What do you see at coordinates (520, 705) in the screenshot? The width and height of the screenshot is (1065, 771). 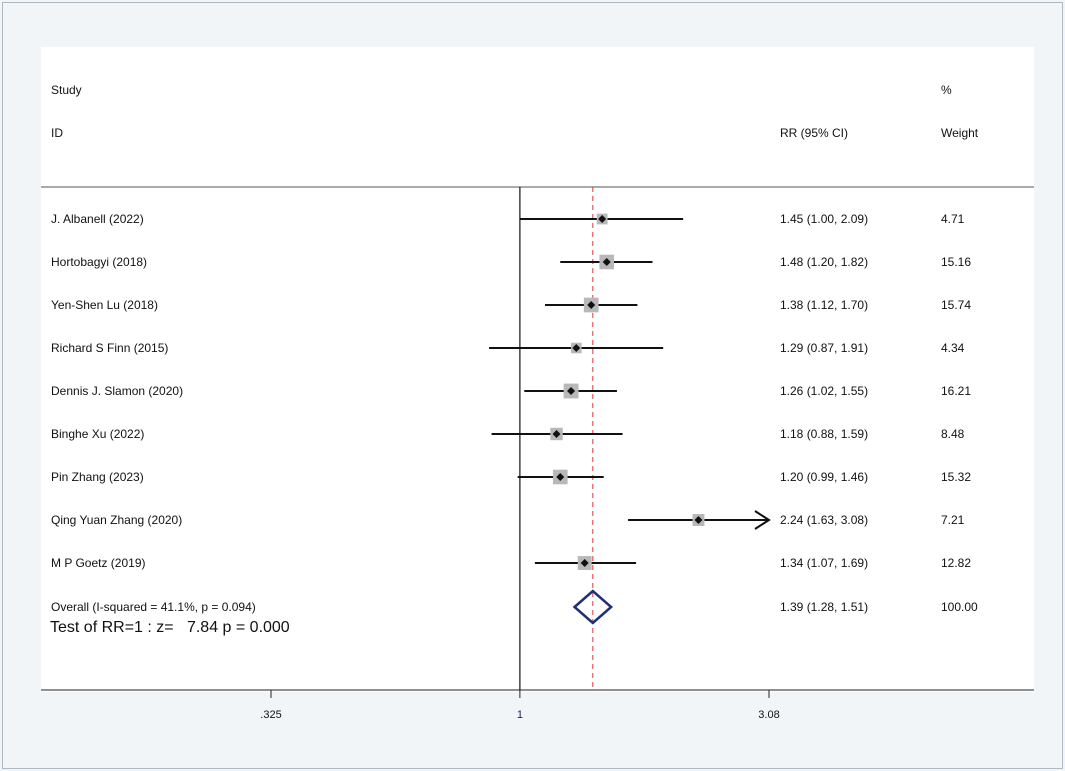 I see `x-axis-ticks: .325 1 3.08` at bounding box center [520, 705].